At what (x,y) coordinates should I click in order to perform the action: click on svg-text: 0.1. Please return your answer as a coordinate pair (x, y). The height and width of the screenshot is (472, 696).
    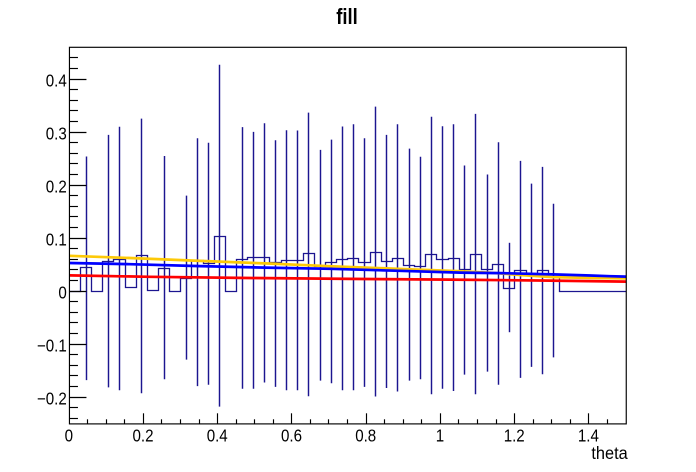
    Looking at the image, I should click on (56, 240).